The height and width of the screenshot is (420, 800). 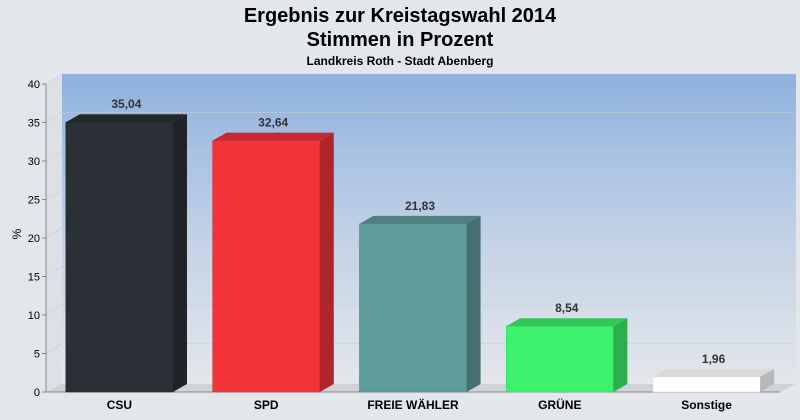 What do you see at coordinates (17, 233) in the screenshot?
I see `y-axis-label: %` at bounding box center [17, 233].